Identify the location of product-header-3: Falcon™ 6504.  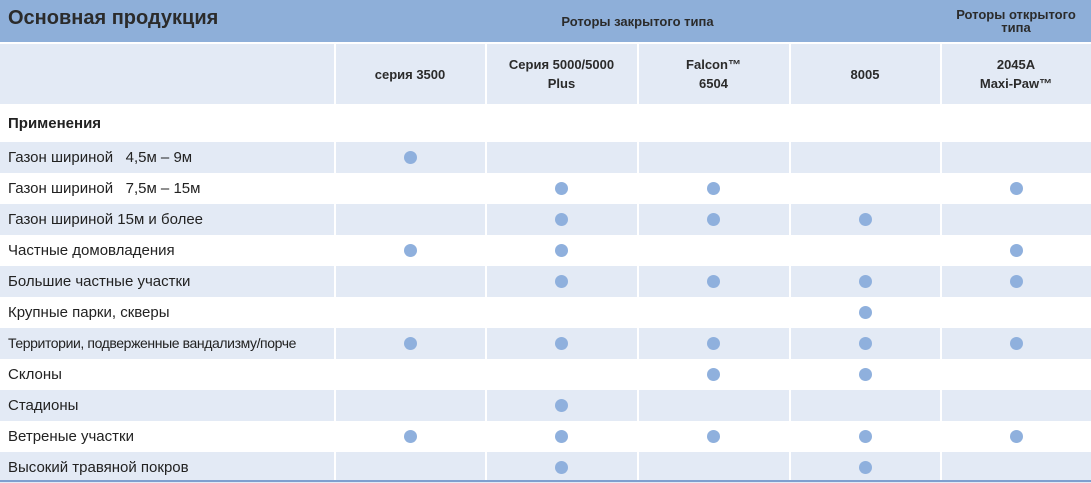
(713, 74).